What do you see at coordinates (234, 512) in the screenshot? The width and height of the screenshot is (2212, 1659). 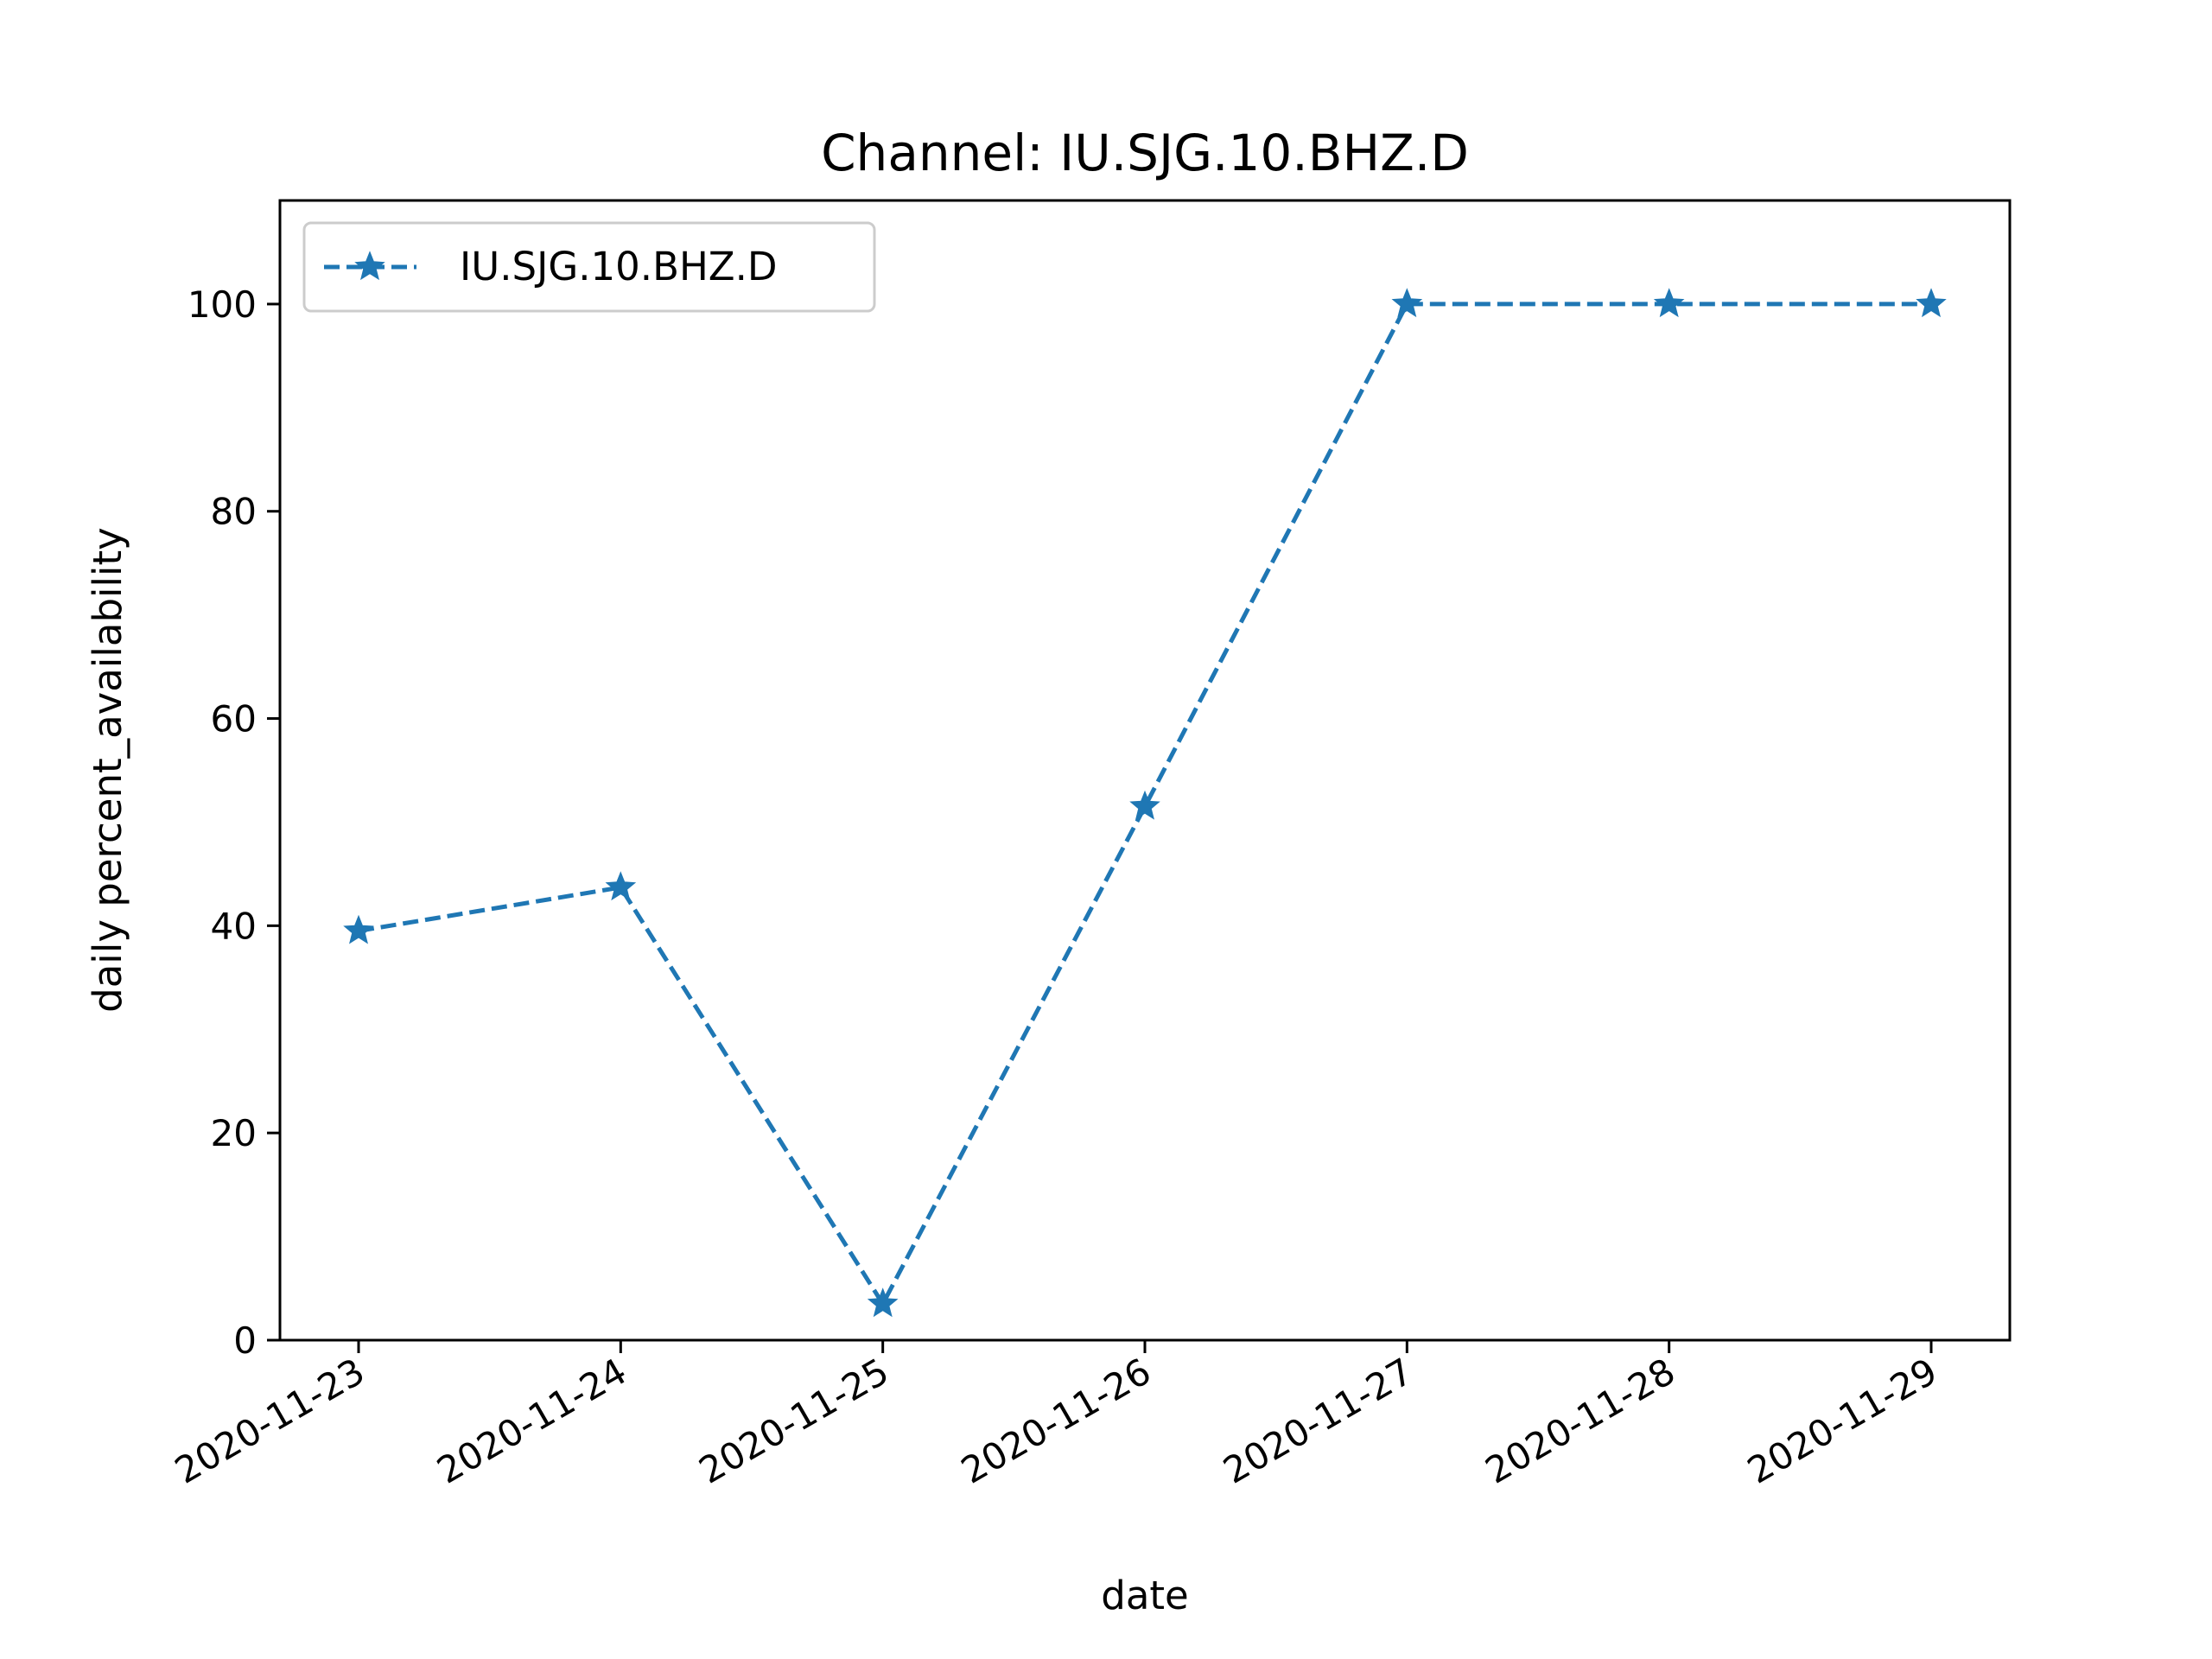 I see `y-tick-label-4: 80` at bounding box center [234, 512].